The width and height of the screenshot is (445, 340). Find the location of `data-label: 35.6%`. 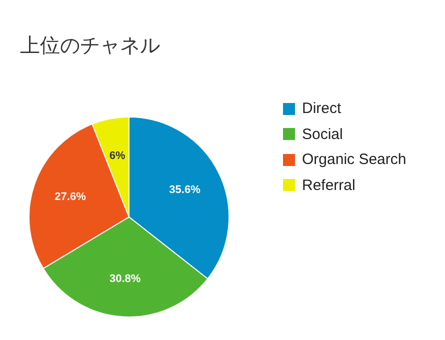

data-label: 35.6% is located at coordinates (185, 190).